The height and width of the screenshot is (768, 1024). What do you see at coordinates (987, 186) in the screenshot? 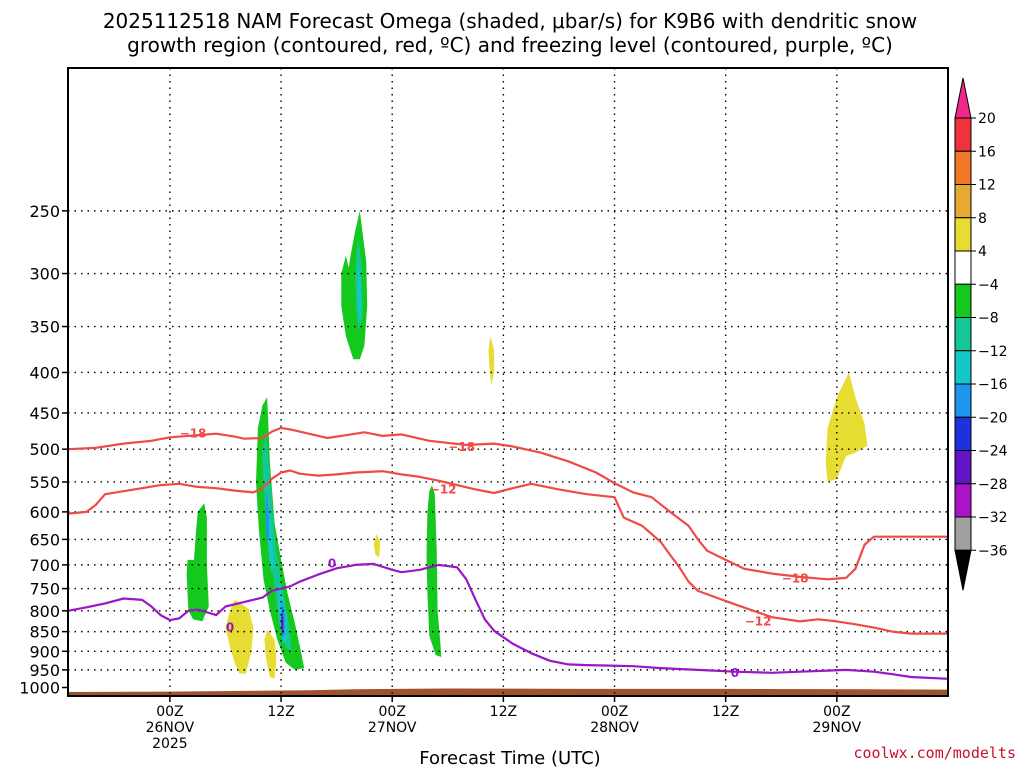
I see `colorbar-label: 12` at bounding box center [987, 186].